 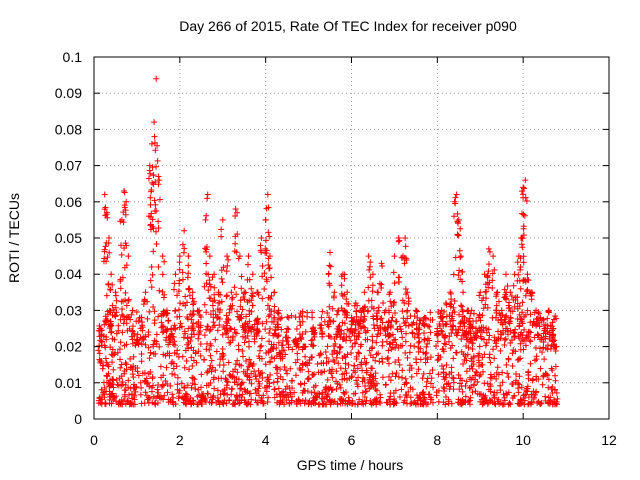 What do you see at coordinates (68, 166) in the screenshot?
I see `y-tick-label: 0.07` at bounding box center [68, 166].